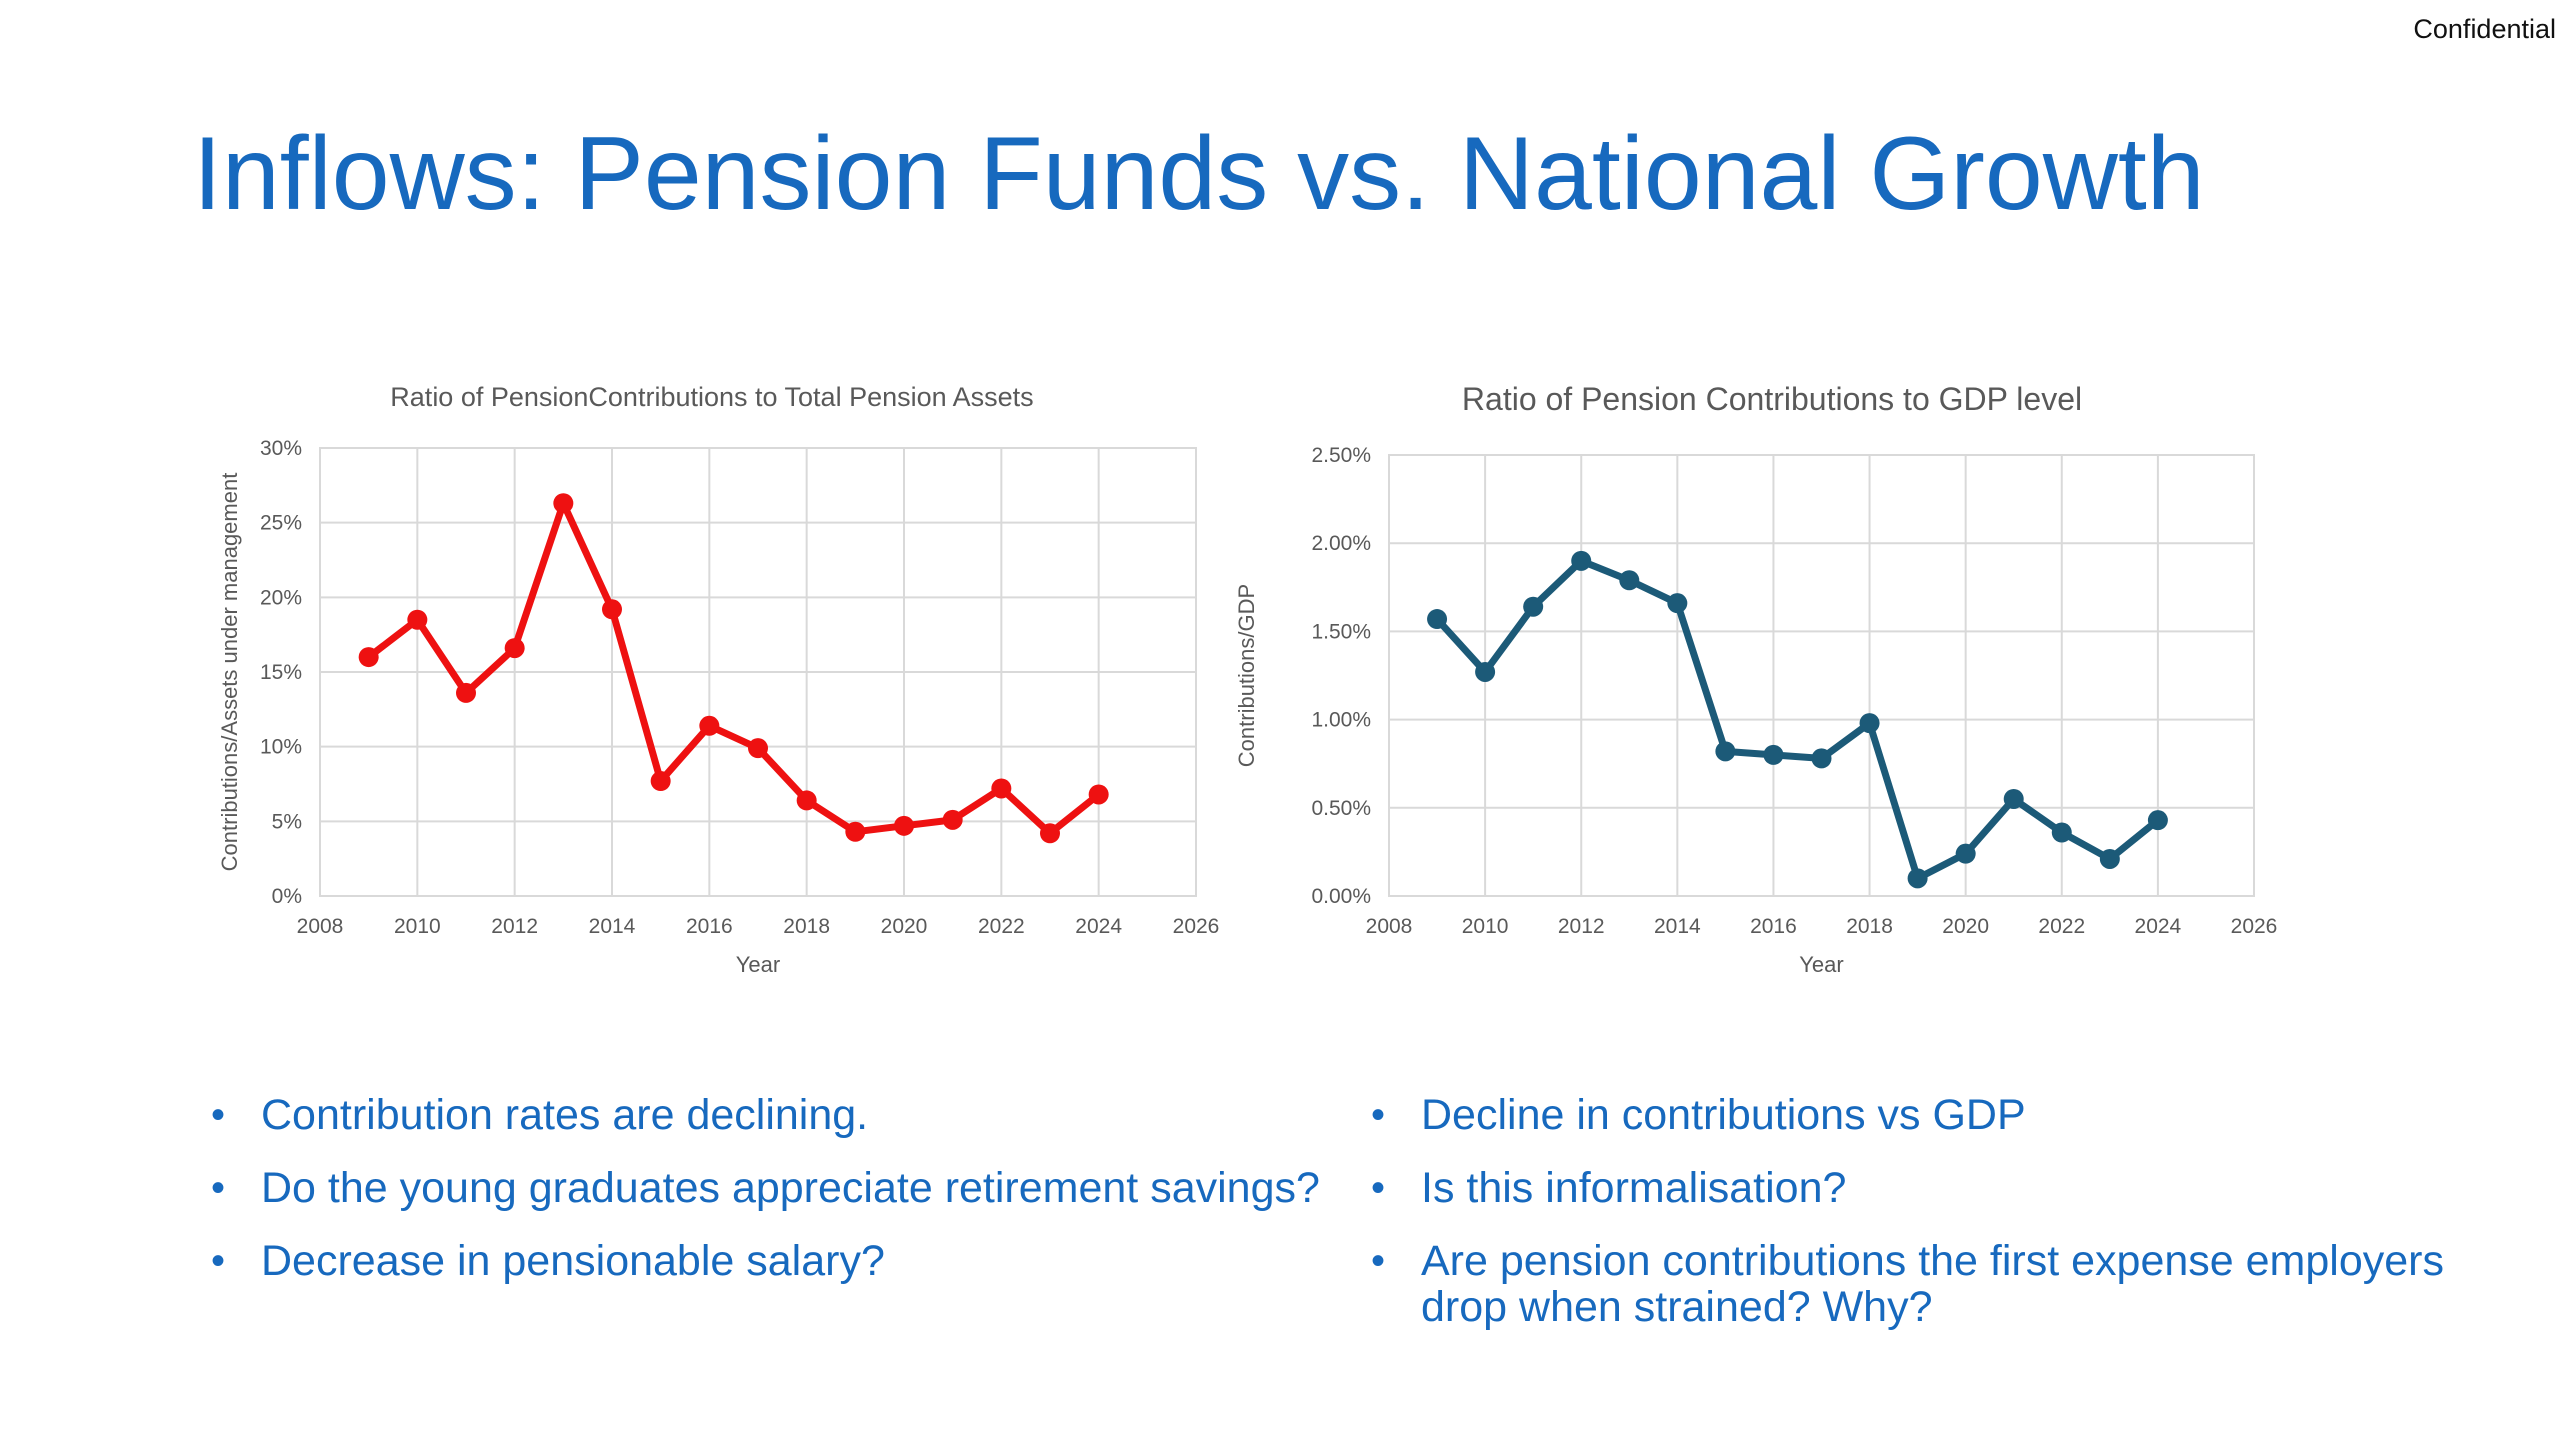 The image size is (2560, 1440). I want to click on y-tick-label: 20%, so click(281, 597).